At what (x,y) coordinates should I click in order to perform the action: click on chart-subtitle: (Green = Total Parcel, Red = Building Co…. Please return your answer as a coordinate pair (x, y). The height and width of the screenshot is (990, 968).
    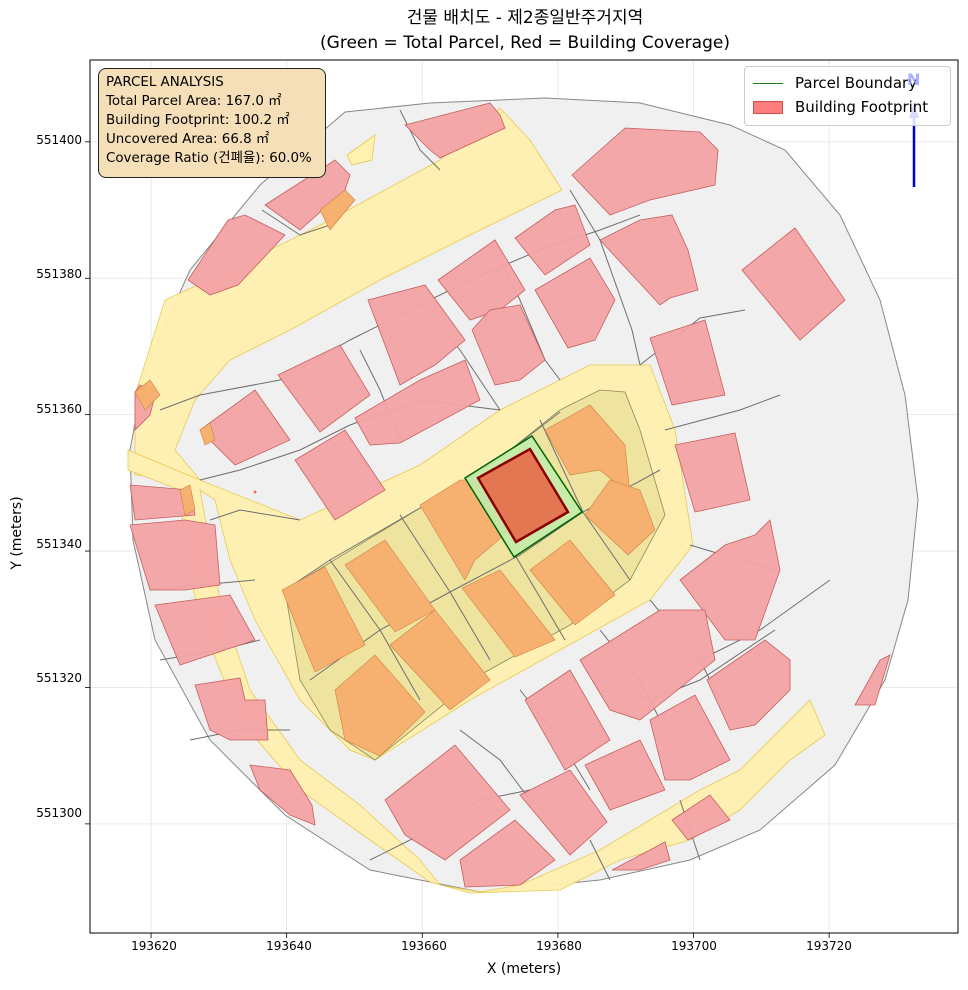
    Looking at the image, I should click on (525, 43).